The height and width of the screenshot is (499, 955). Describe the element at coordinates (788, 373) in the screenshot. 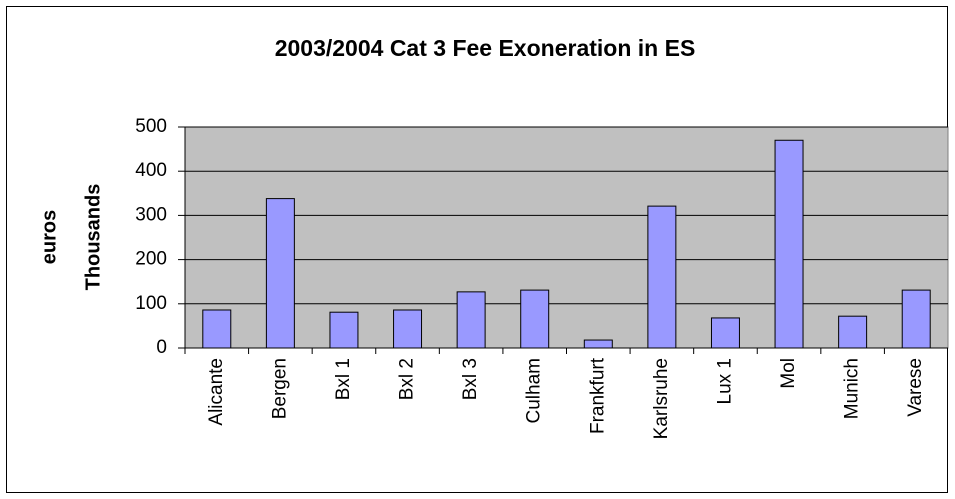

I see `x-tick-label: Mol` at that location.